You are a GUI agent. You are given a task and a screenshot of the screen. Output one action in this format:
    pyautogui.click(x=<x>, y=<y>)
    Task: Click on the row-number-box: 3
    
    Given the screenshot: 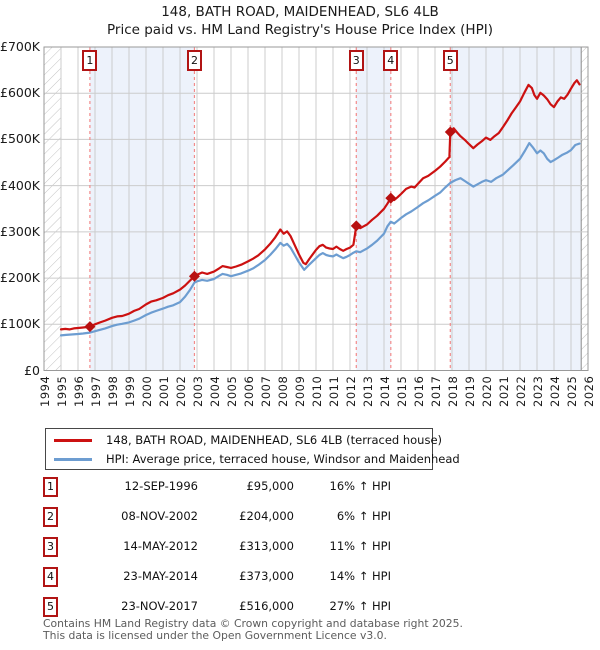 What is the action you would take?
    pyautogui.click(x=50, y=547)
    